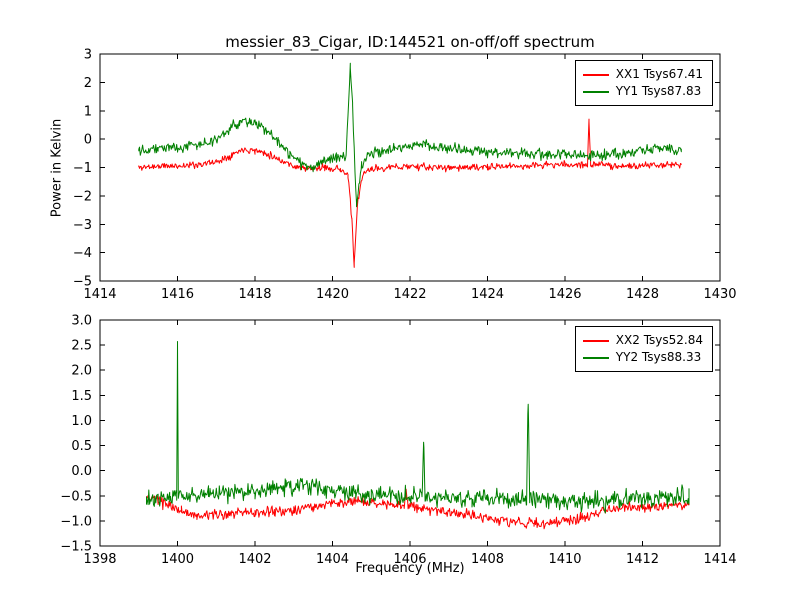 The height and width of the screenshot is (600, 800). I want to click on x-tick-label: 1420, so click(332, 294).